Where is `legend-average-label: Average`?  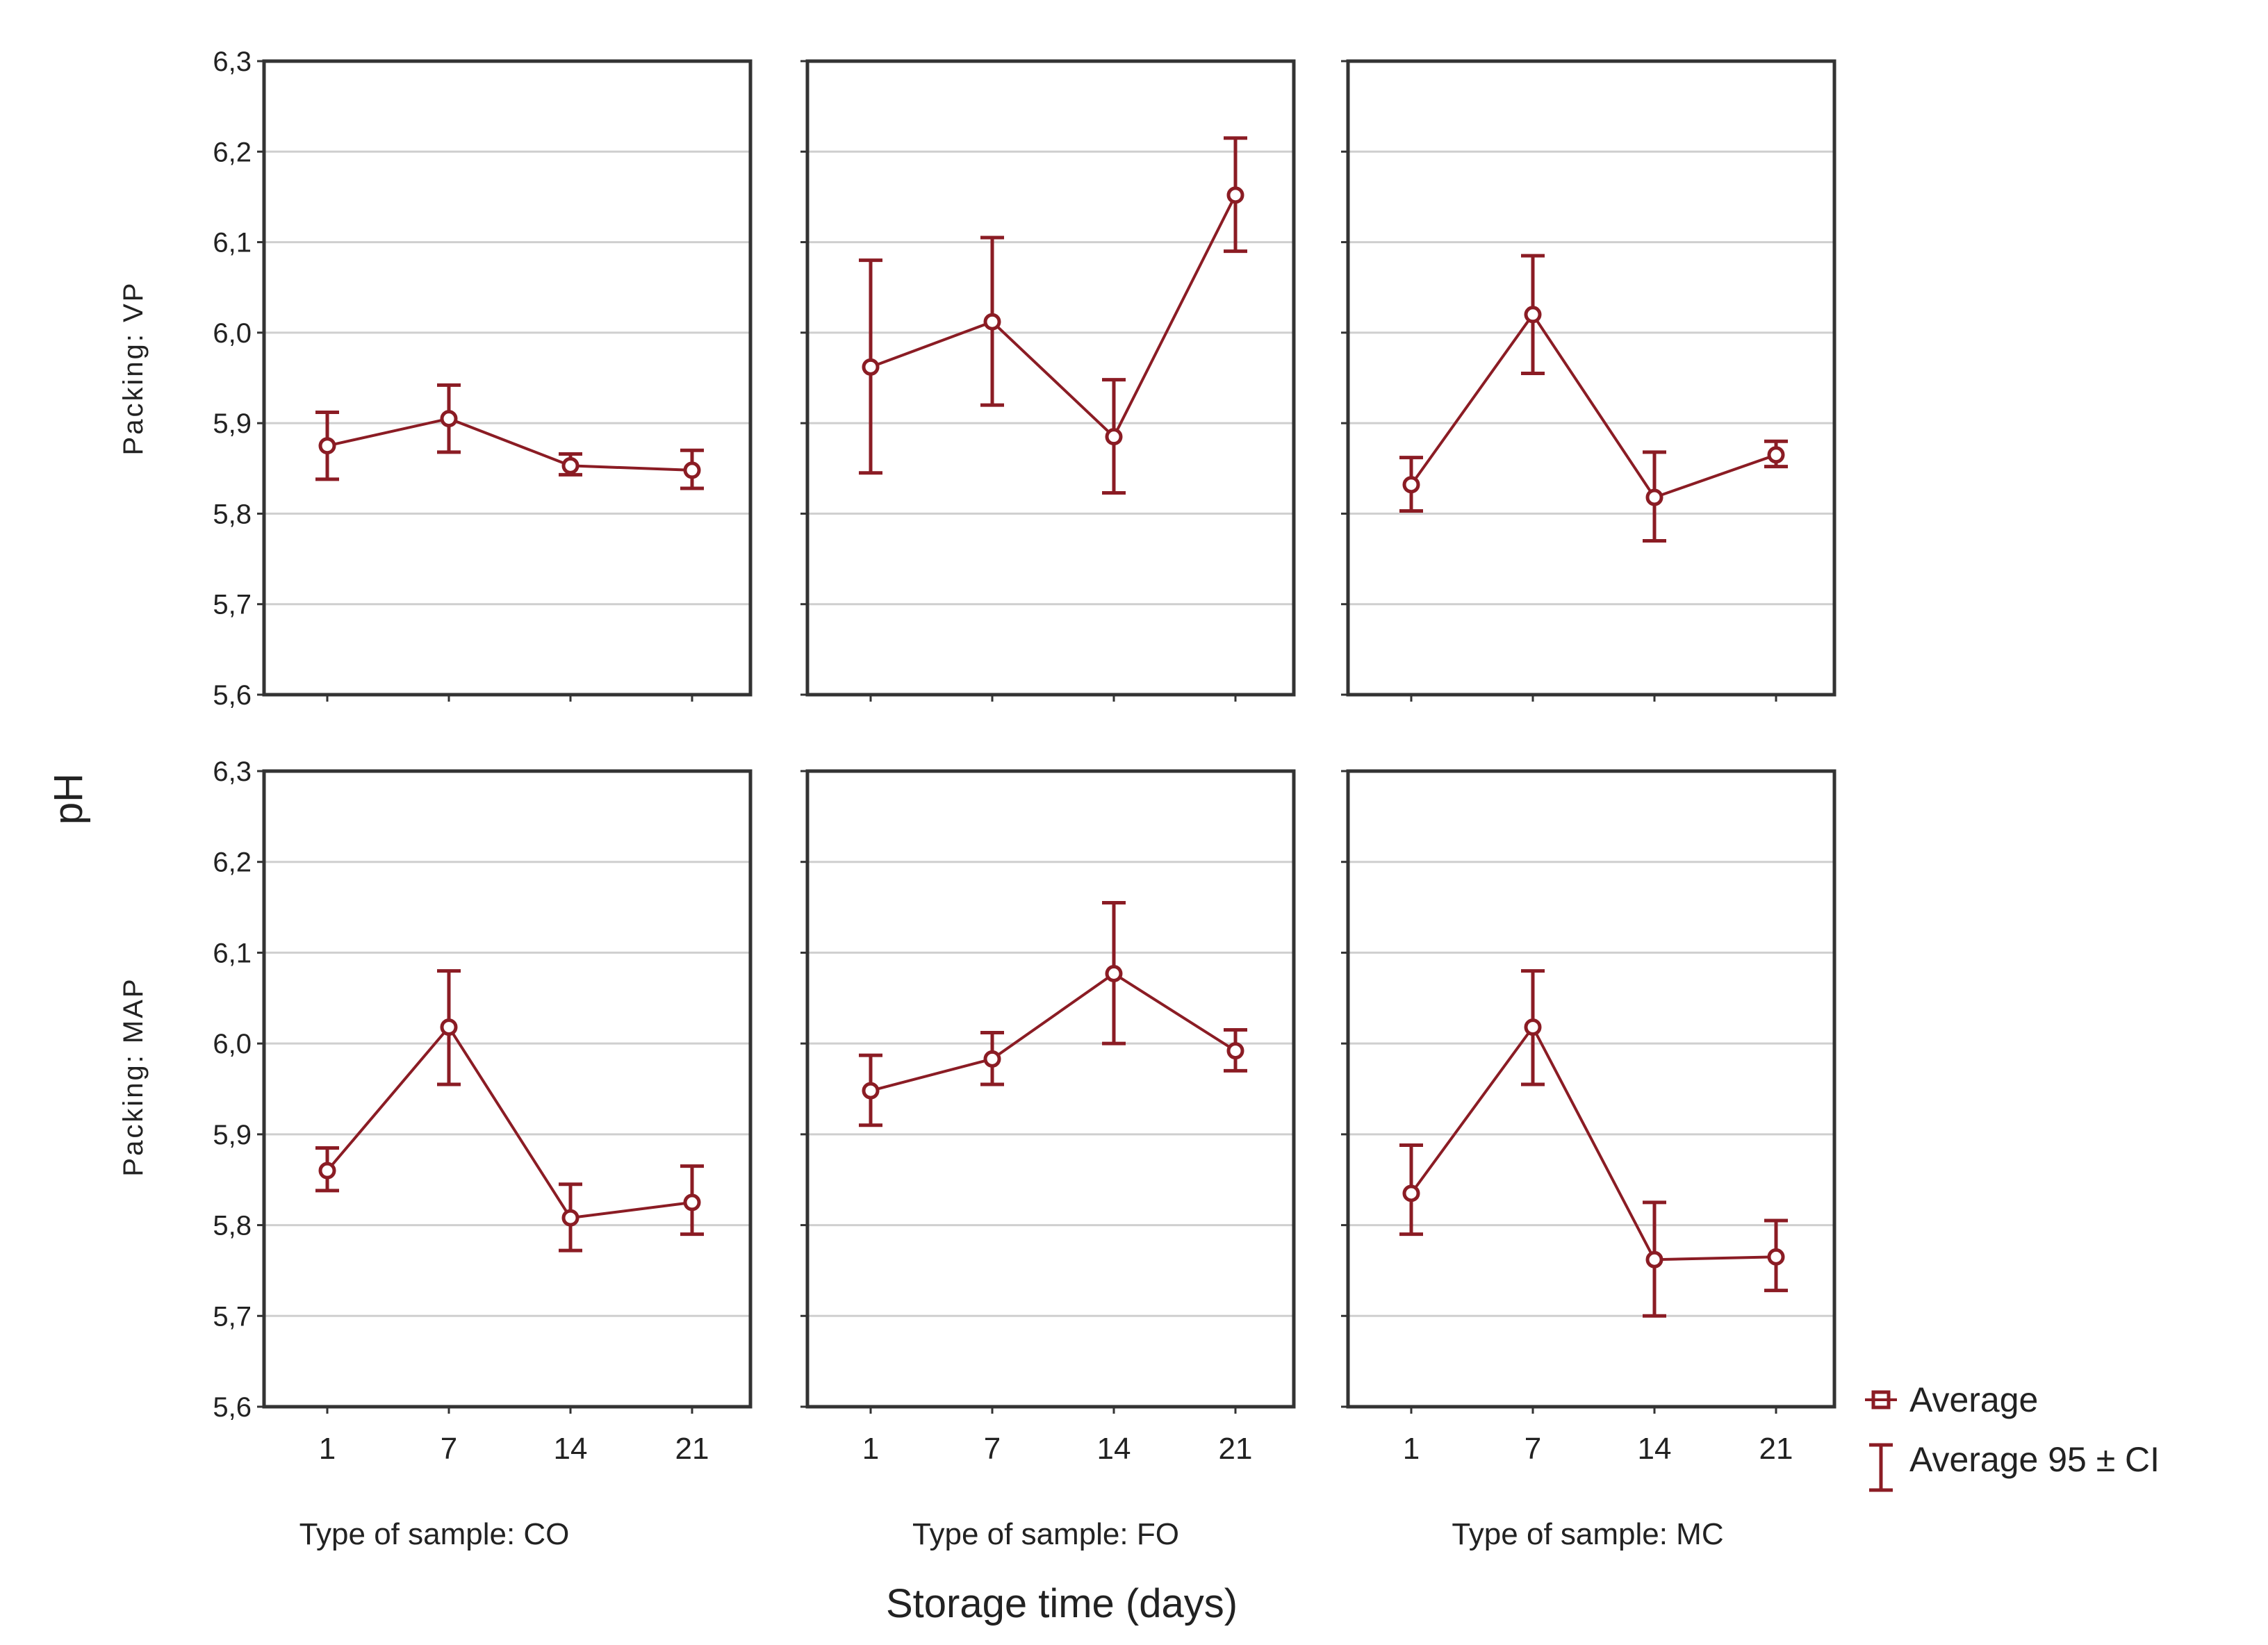
legend-average-label: Average is located at coordinates (1973, 1400).